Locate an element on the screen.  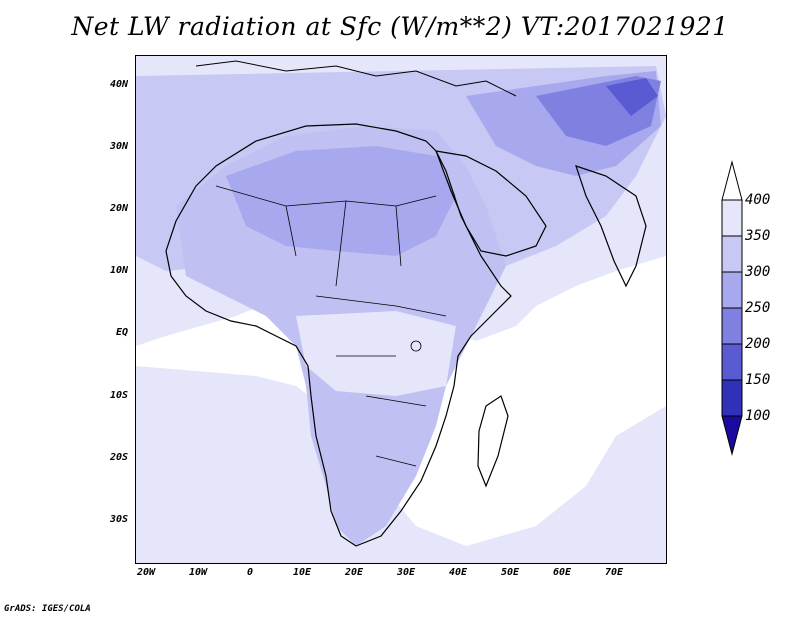
lat-label-20s: 20S is located at coordinates (118, 457).